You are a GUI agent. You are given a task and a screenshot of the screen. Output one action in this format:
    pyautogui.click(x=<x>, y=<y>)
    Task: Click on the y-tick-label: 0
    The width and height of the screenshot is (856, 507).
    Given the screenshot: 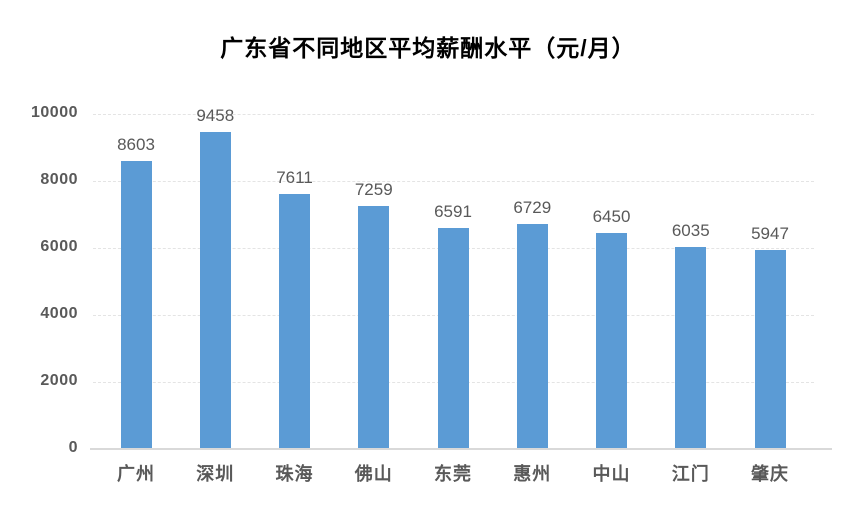 What is the action you would take?
    pyautogui.click(x=73, y=447)
    